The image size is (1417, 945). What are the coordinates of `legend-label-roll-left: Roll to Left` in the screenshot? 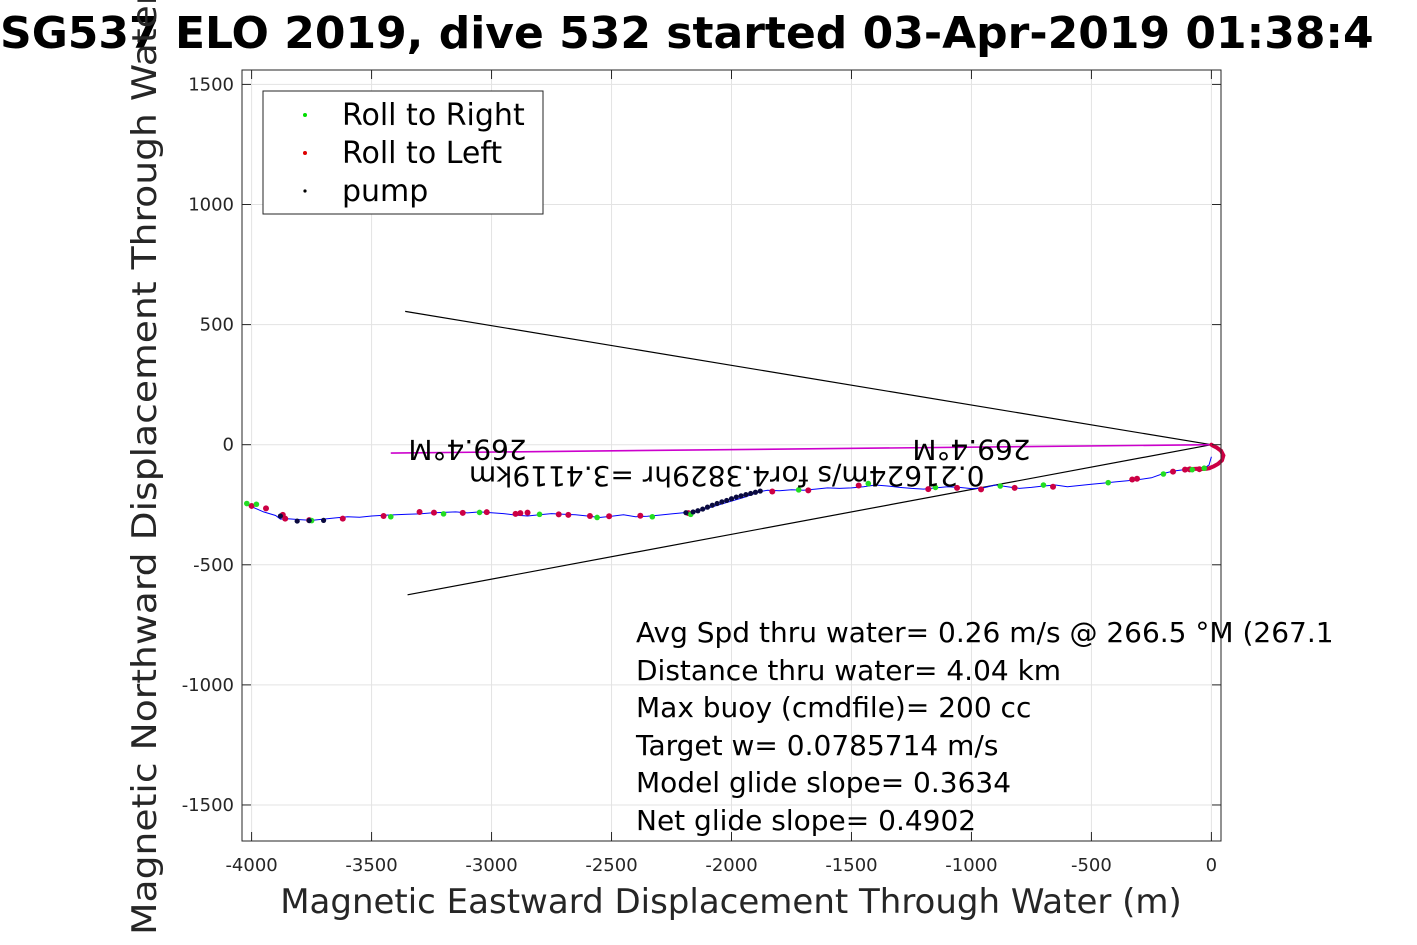 It's located at (422, 153).